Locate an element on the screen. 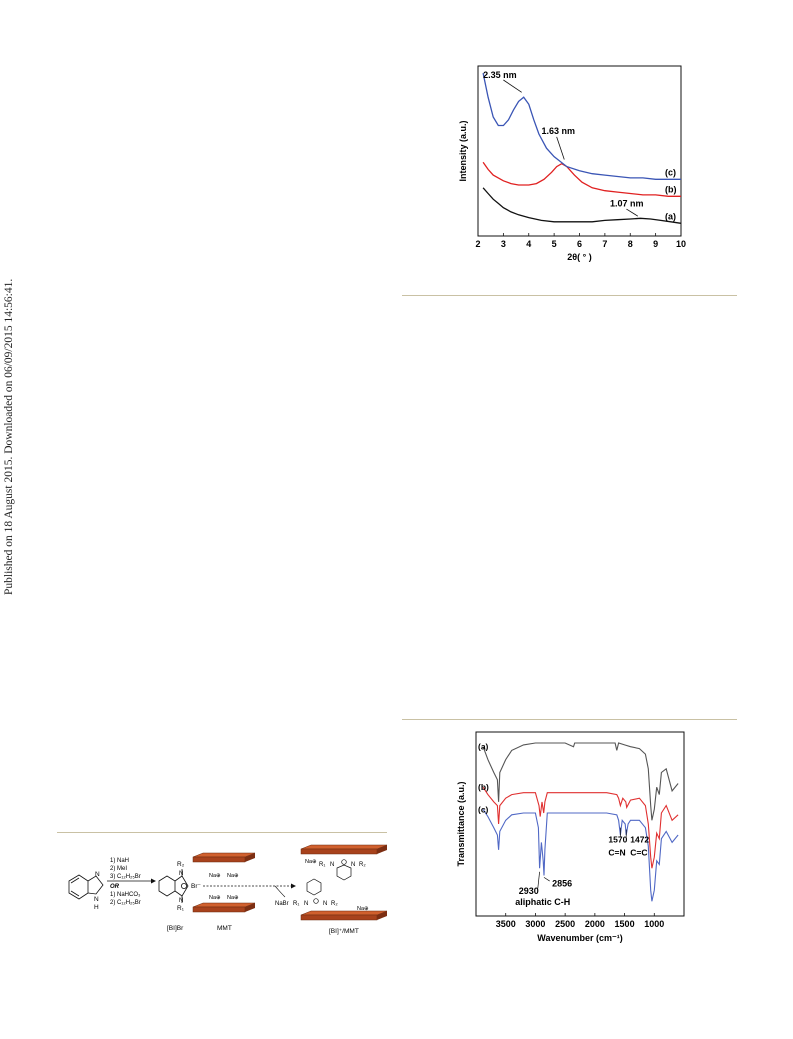  or-label: OR is located at coordinates (115, 887).